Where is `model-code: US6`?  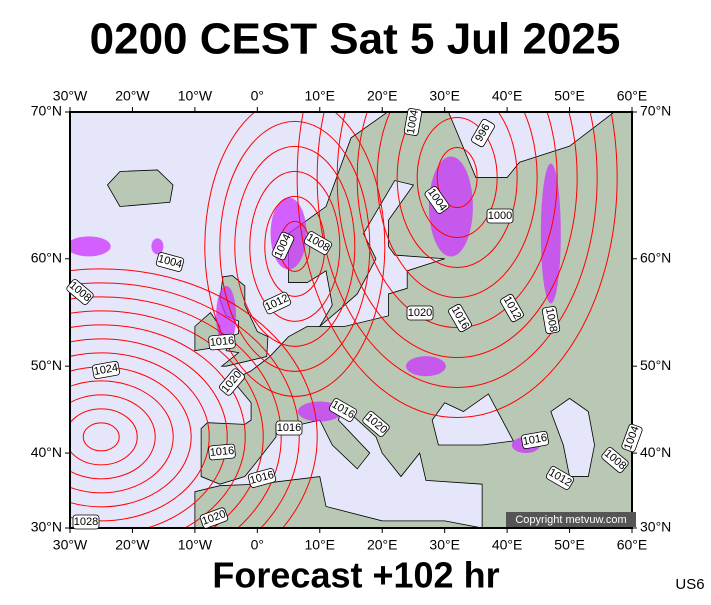 model-code: US6 is located at coordinates (689, 584).